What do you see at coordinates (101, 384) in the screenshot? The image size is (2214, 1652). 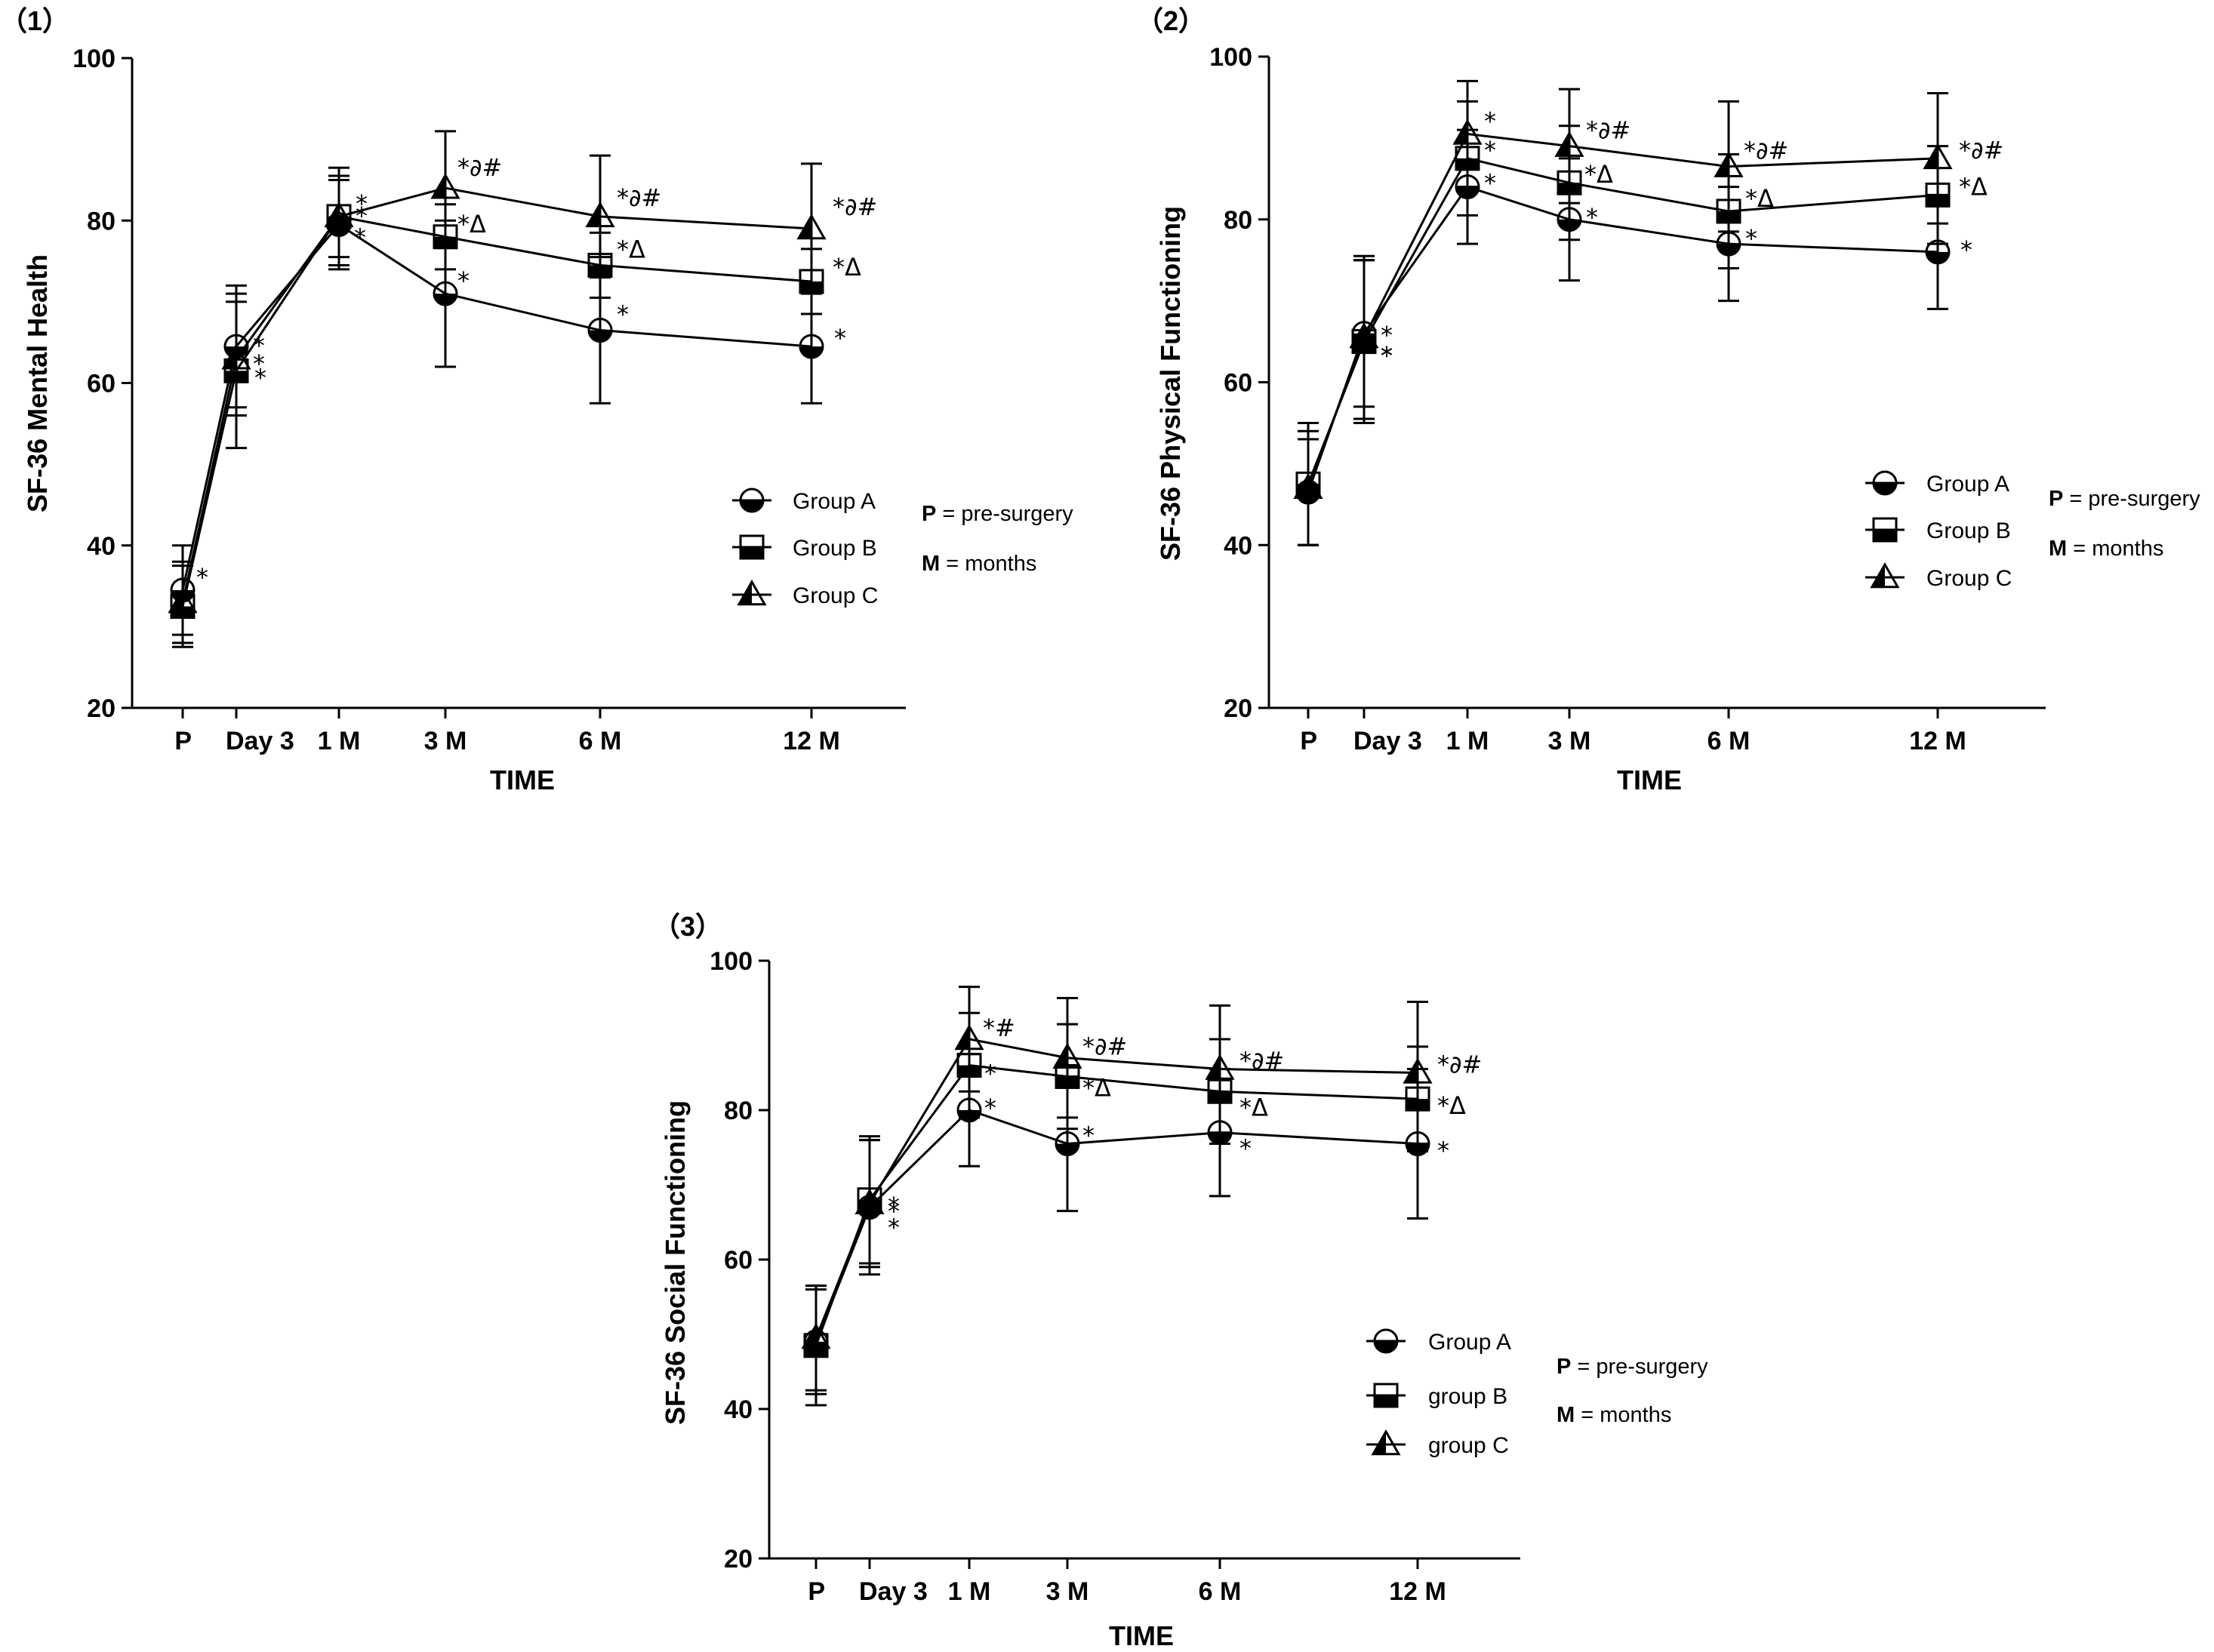 I see `y-tick-label: 60` at bounding box center [101, 384].